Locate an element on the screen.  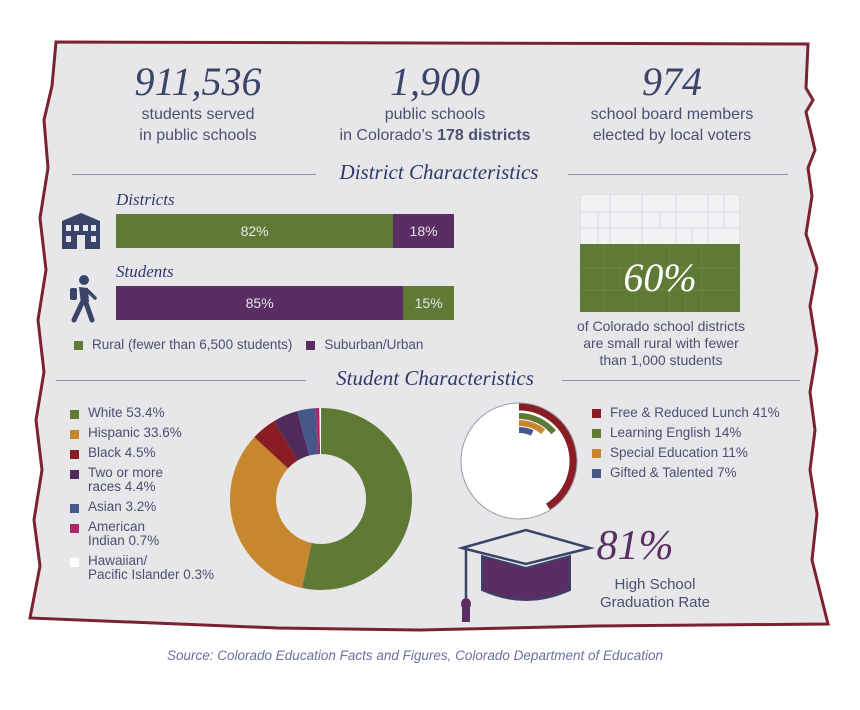
donut-legend-item: Two or more races 4.4% is located at coordinates (155, 480).